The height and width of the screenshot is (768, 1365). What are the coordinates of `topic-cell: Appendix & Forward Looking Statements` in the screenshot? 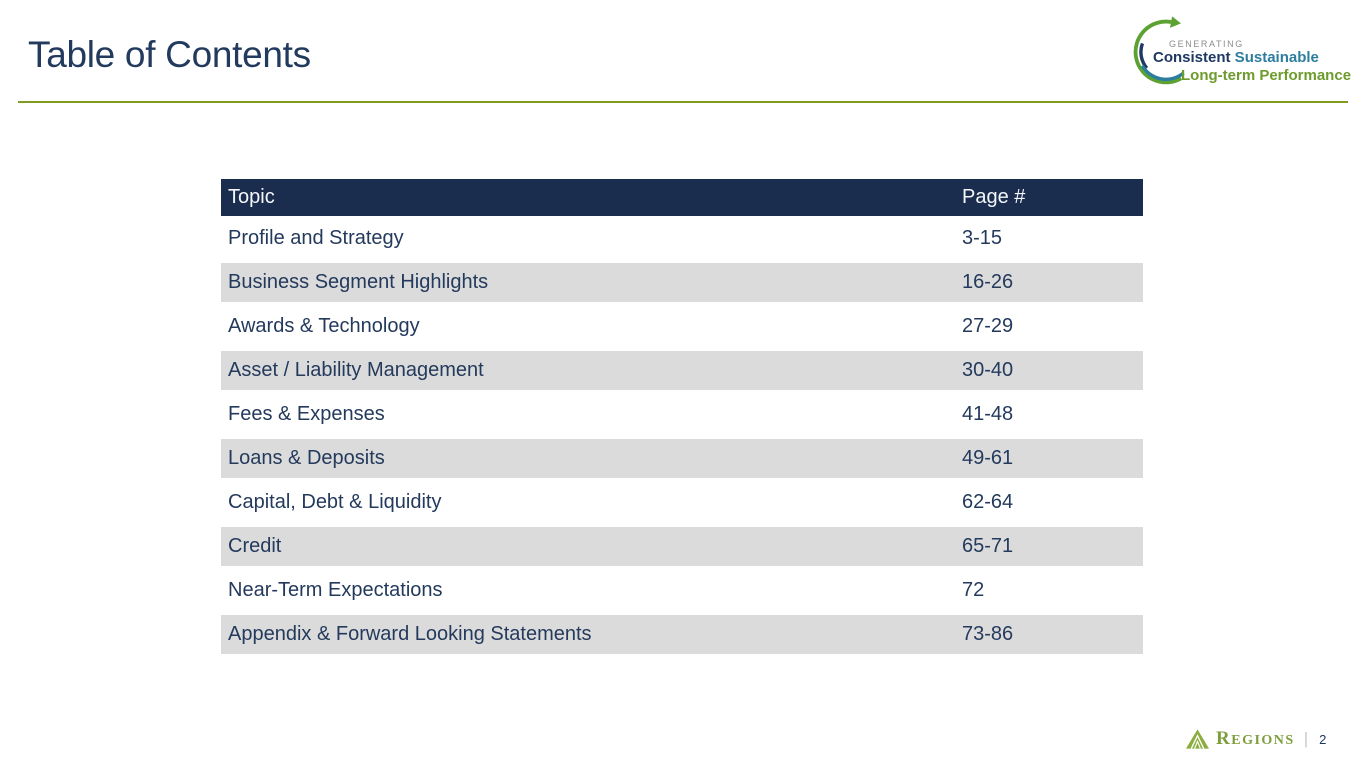 It's located at (410, 634).